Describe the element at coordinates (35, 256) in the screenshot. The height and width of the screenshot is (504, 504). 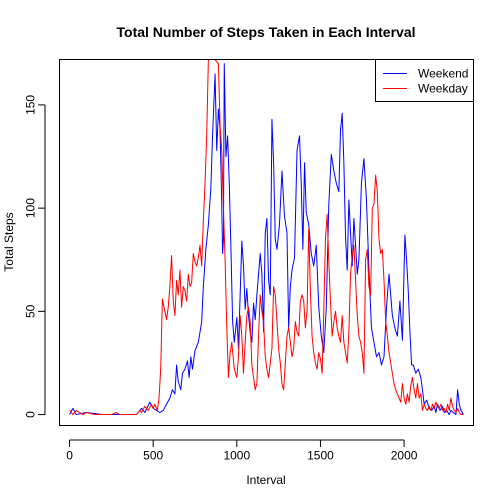
I see `y-axis: 0 50 100 150` at that location.